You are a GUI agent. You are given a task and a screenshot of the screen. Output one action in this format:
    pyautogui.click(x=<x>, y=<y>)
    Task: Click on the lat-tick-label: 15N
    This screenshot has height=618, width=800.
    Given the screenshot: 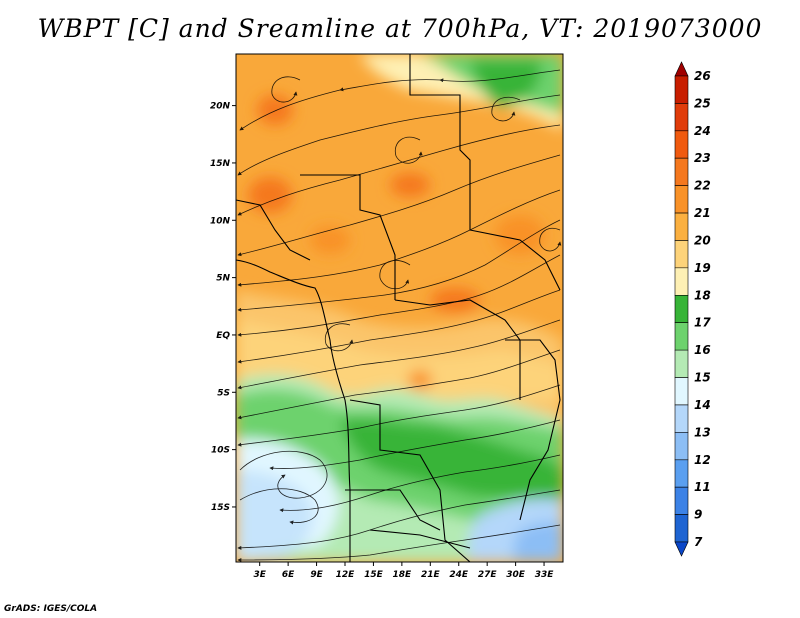 What is the action you would take?
    pyautogui.click(x=220, y=164)
    